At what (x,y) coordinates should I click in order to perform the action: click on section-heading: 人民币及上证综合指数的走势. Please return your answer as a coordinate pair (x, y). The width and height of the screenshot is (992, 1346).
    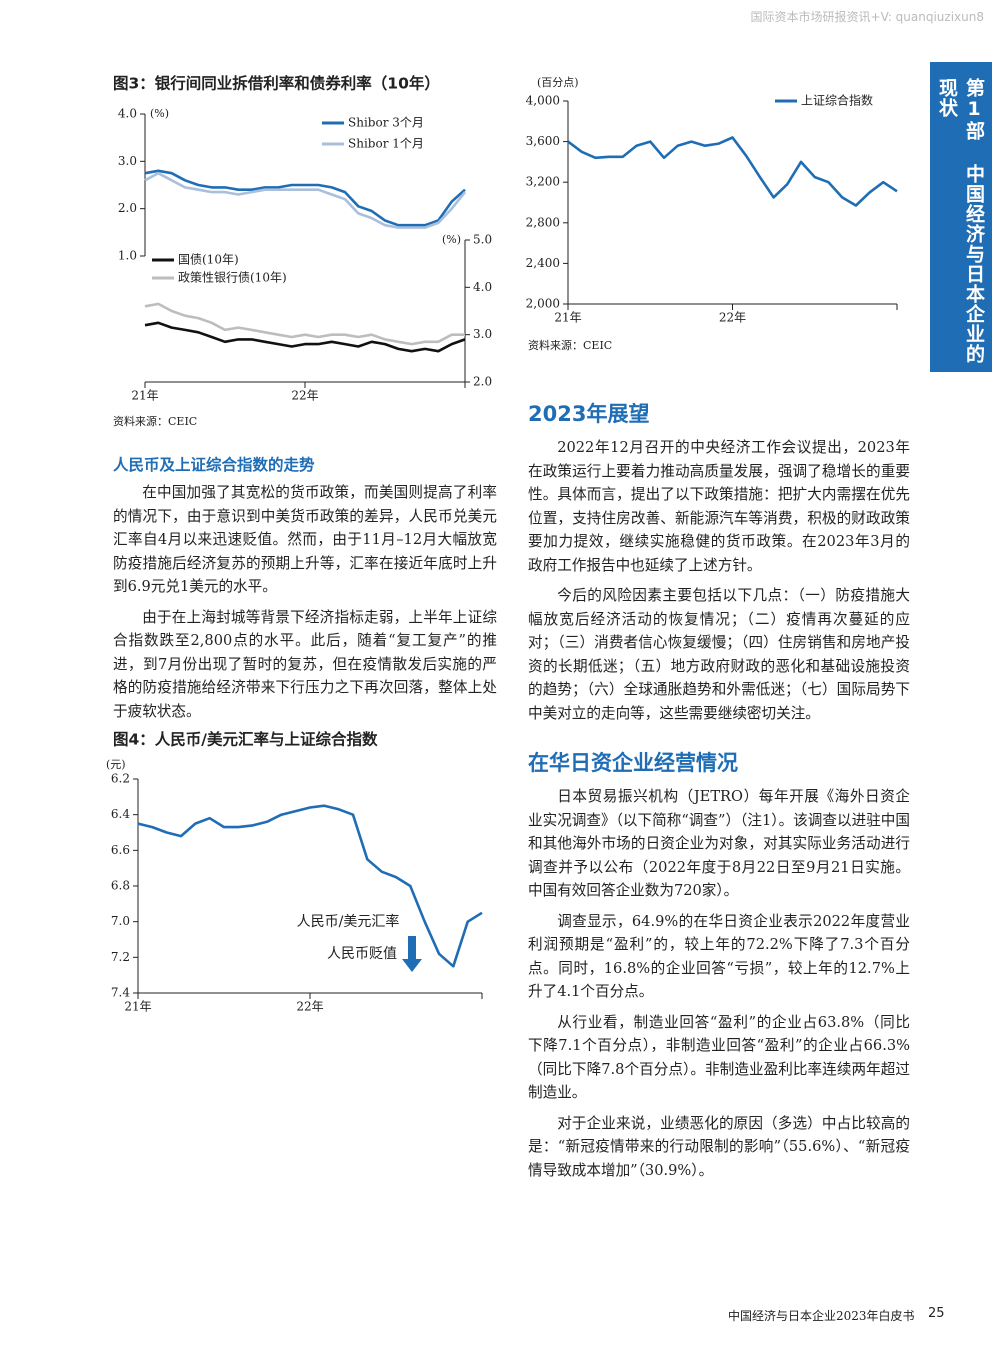
    Looking at the image, I should click on (214, 465).